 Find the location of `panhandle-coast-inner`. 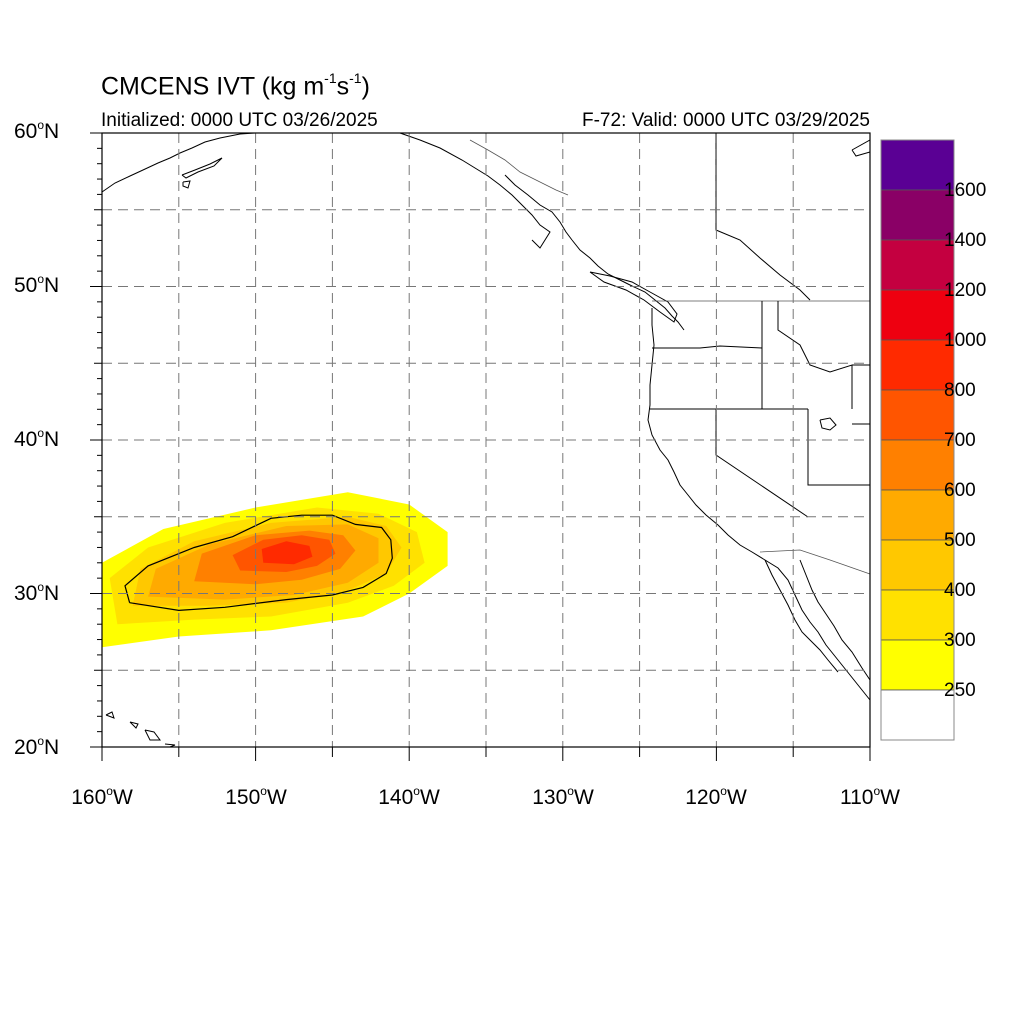

panhandle-coast-inner is located at coordinates (538, 207).